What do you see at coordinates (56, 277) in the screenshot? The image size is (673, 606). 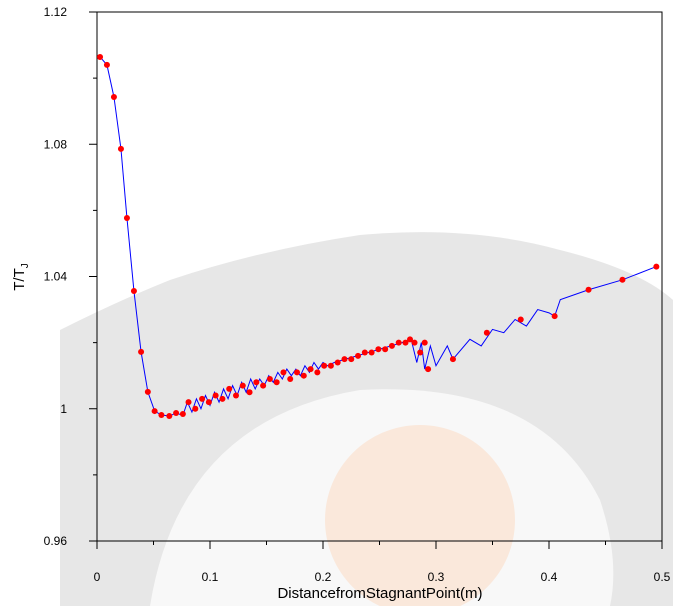 I see `y-tick-label: 1.04` at bounding box center [56, 277].